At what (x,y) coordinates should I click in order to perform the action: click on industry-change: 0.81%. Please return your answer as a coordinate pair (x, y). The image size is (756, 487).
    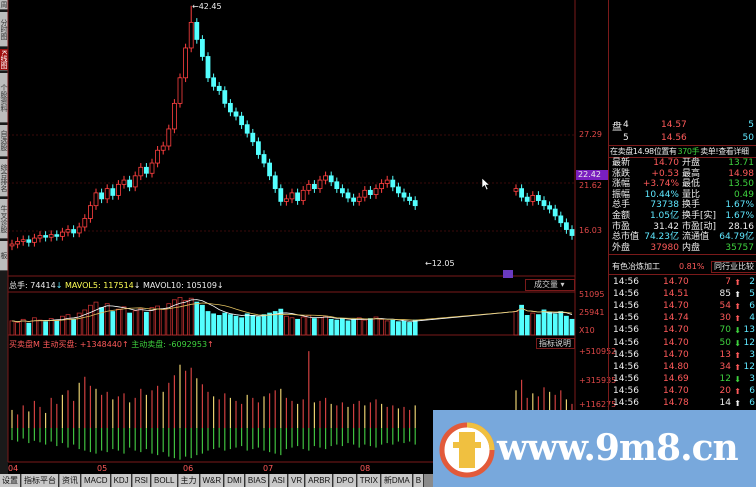
    Looking at the image, I should click on (692, 266).